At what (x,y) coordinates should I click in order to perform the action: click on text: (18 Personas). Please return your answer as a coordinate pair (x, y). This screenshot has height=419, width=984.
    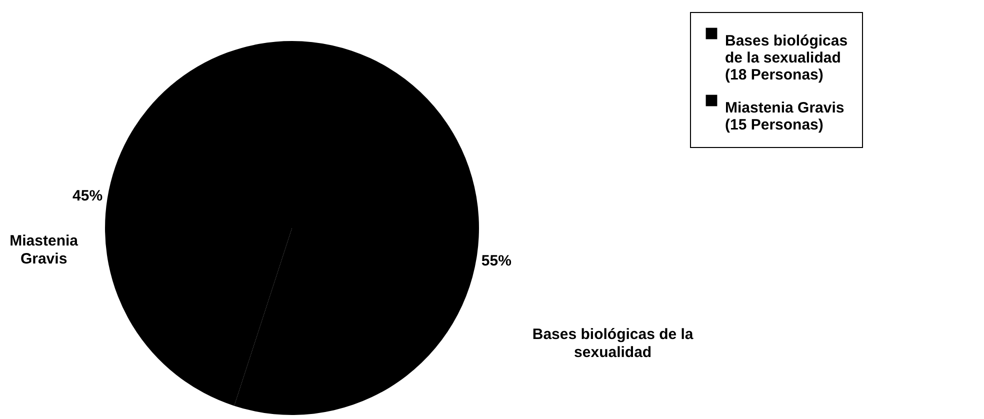
    Looking at the image, I should click on (774, 75).